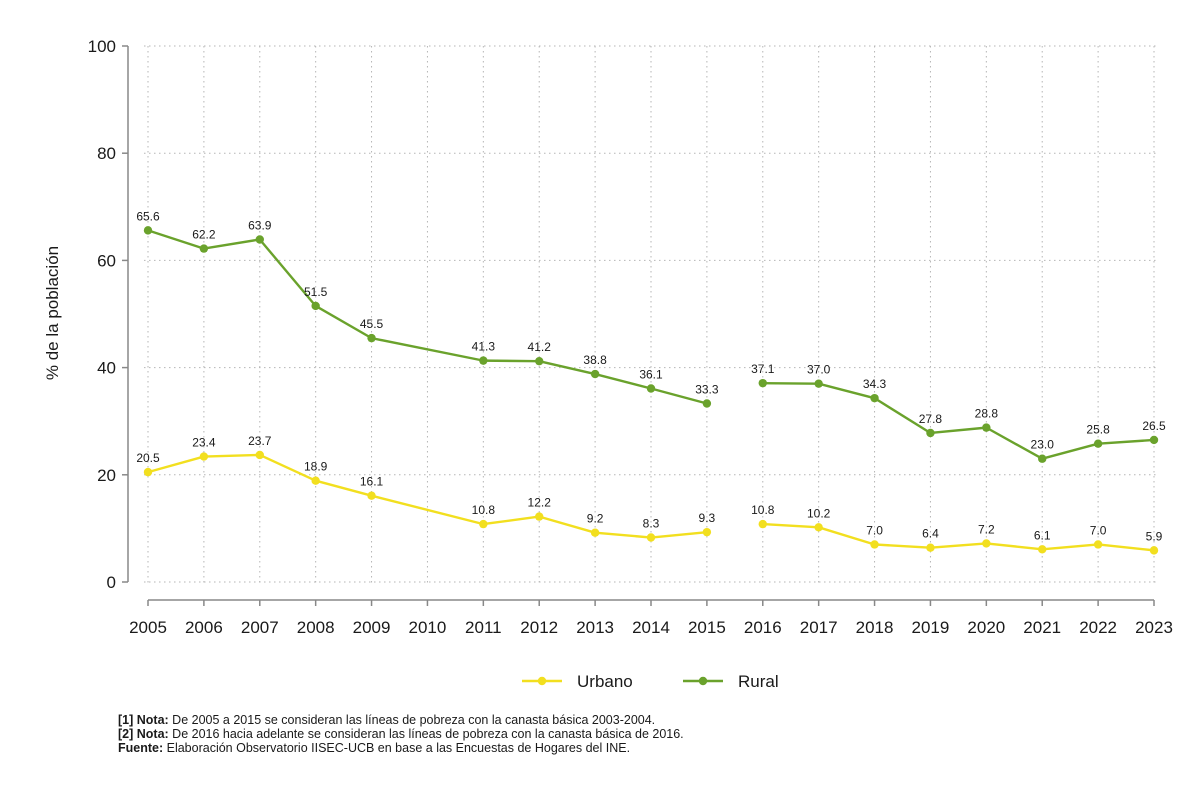 This screenshot has height=801, width=1200. What do you see at coordinates (818, 383) in the screenshot?
I see `point-rural-2017` at bounding box center [818, 383].